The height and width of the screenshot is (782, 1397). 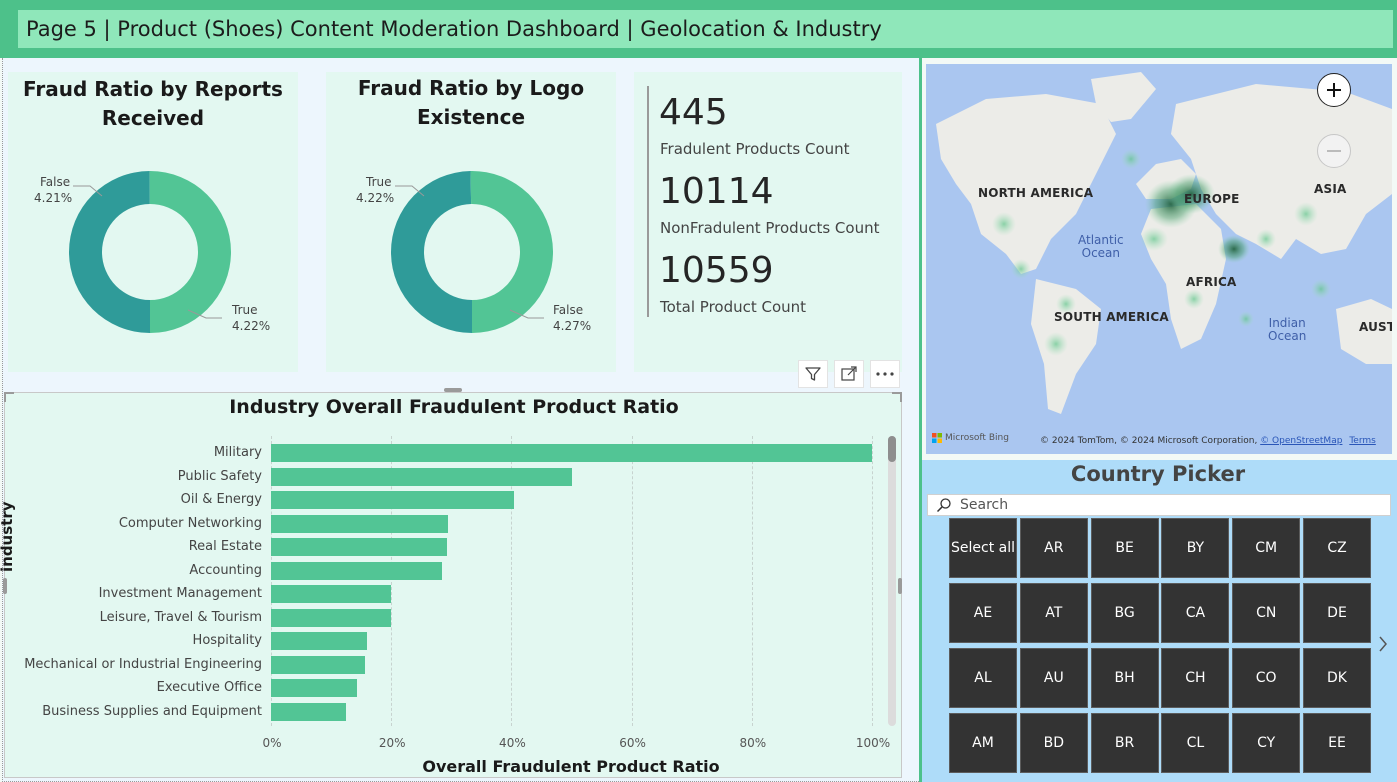 I want to click on bar-chart-scroll-thumb, so click(x=892, y=449).